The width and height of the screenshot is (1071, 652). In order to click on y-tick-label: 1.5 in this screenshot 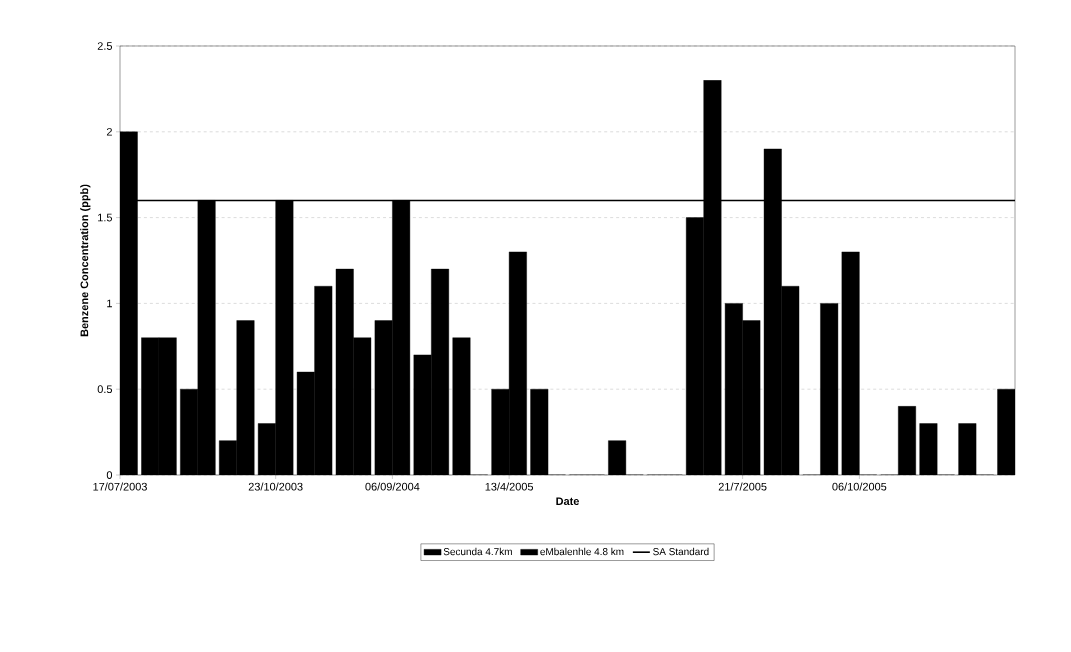, I will do `click(105, 217)`.